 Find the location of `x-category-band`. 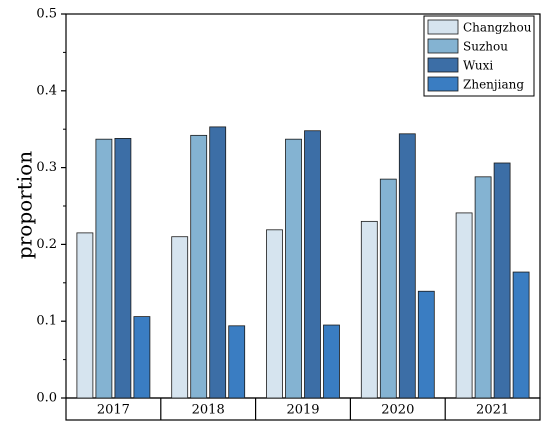

x-category-band is located at coordinates (303, 409).